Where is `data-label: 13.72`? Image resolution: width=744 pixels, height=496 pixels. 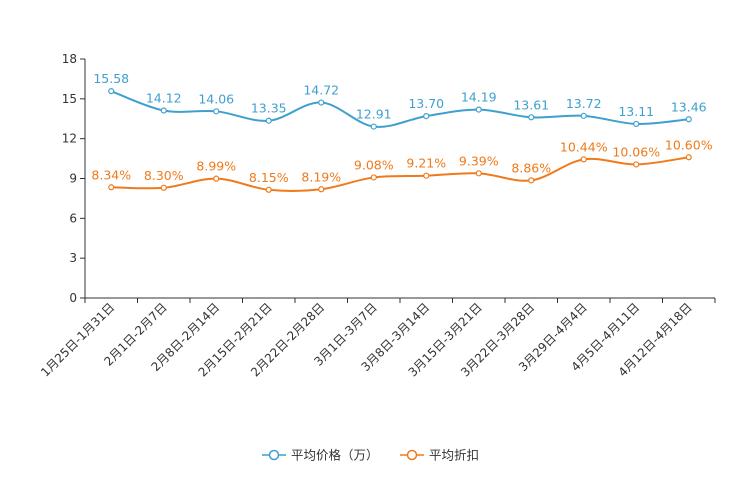
data-label: 13.72 is located at coordinates (584, 103).